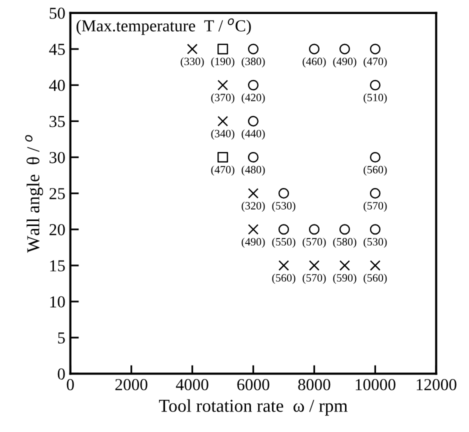  I want to click on y-tick-label: 20, so click(57, 230).